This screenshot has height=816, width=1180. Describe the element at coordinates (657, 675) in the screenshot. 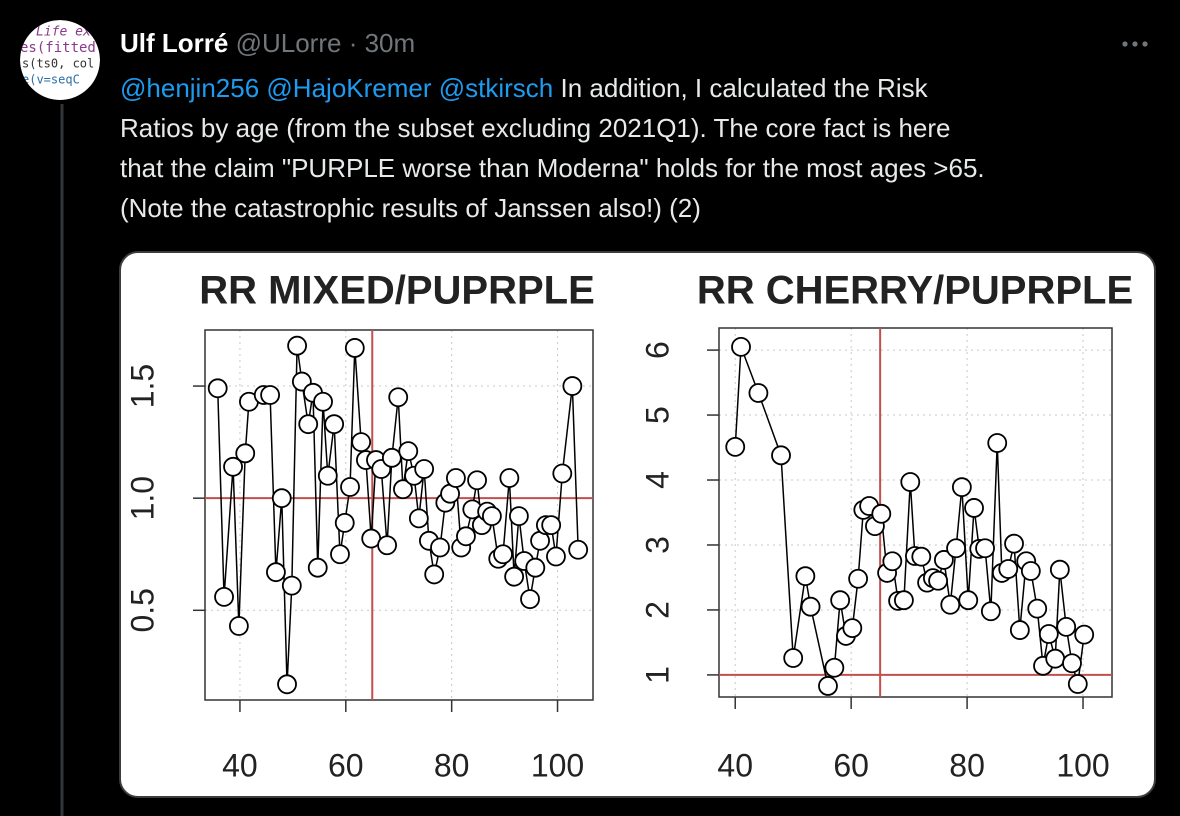

I see `y-tick-label: 1` at that location.